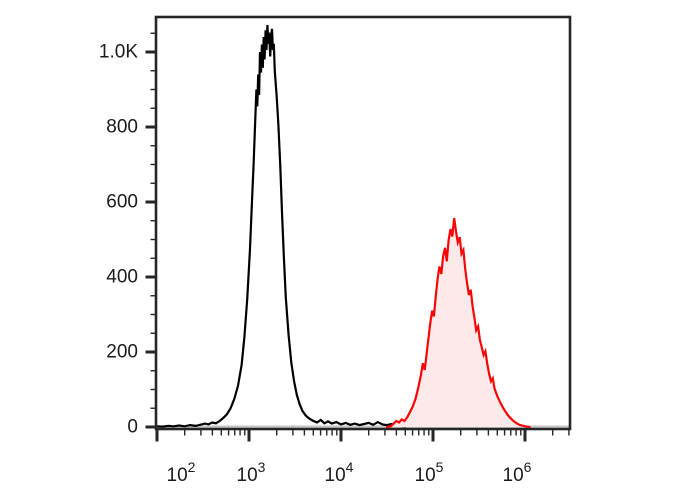 This screenshot has width=688, height=490. I want to click on red-filled-histogram, so click(458, 323).